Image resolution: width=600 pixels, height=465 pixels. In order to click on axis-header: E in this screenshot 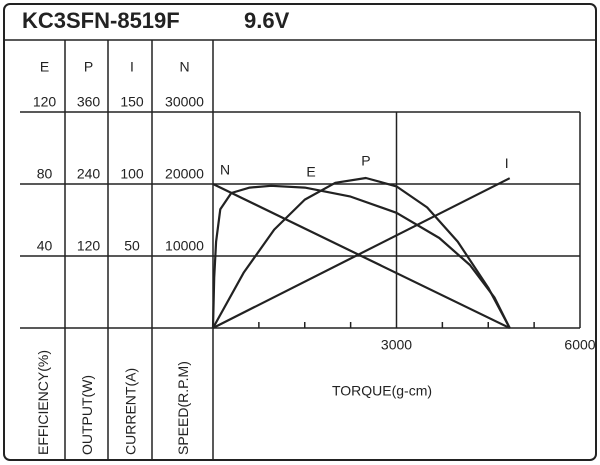, I will do `click(44, 67)`.